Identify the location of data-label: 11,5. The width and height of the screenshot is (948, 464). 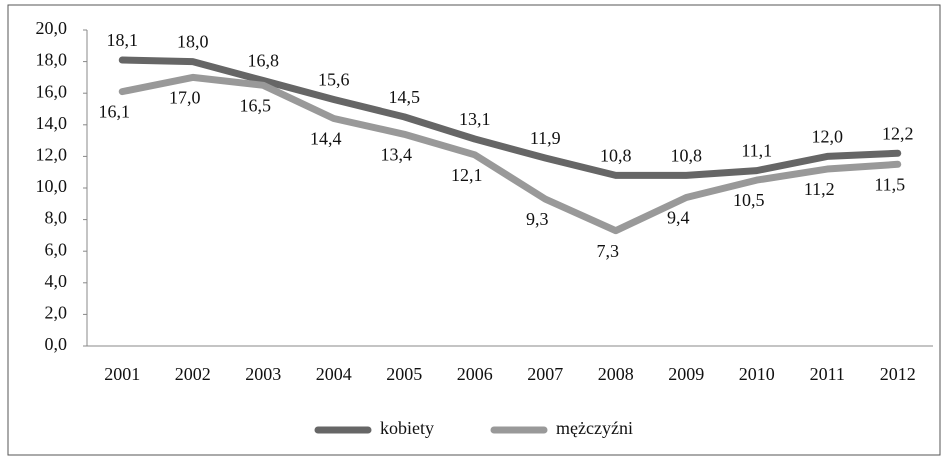
(889, 184).